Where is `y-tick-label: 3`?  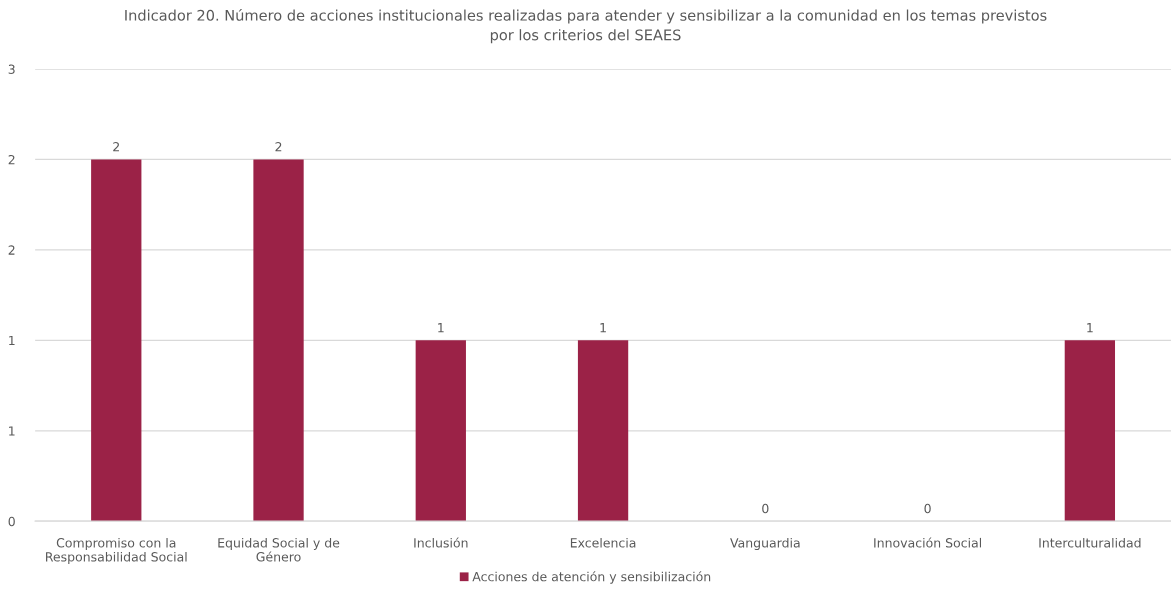 y-tick-label: 3 is located at coordinates (11, 69).